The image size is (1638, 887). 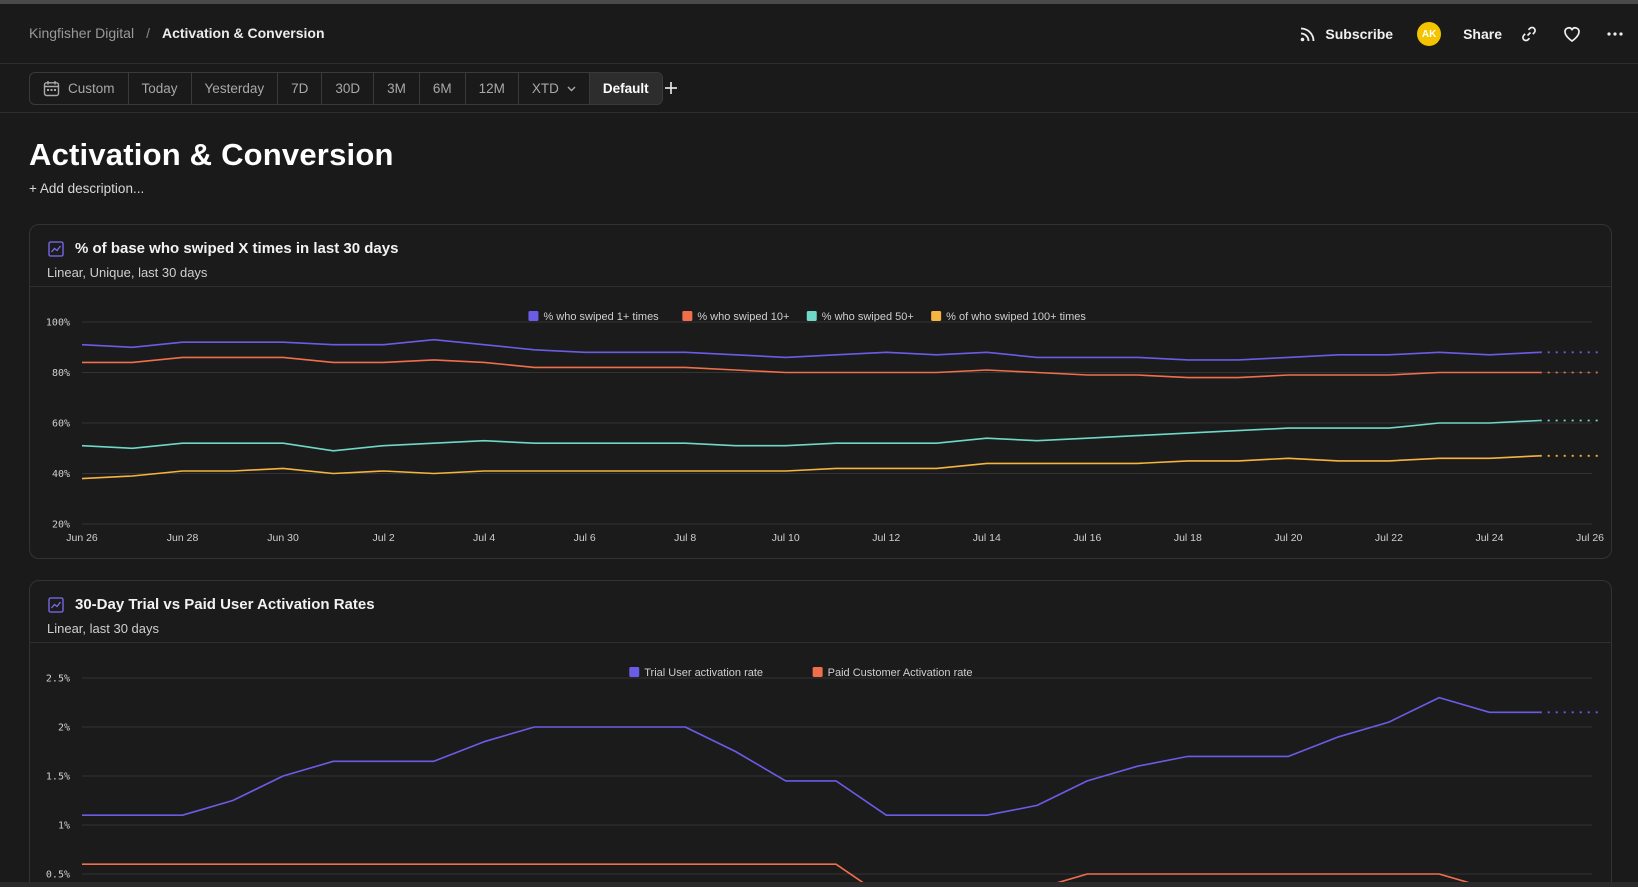 I want to click on range-today: Today, so click(x=160, y=88).